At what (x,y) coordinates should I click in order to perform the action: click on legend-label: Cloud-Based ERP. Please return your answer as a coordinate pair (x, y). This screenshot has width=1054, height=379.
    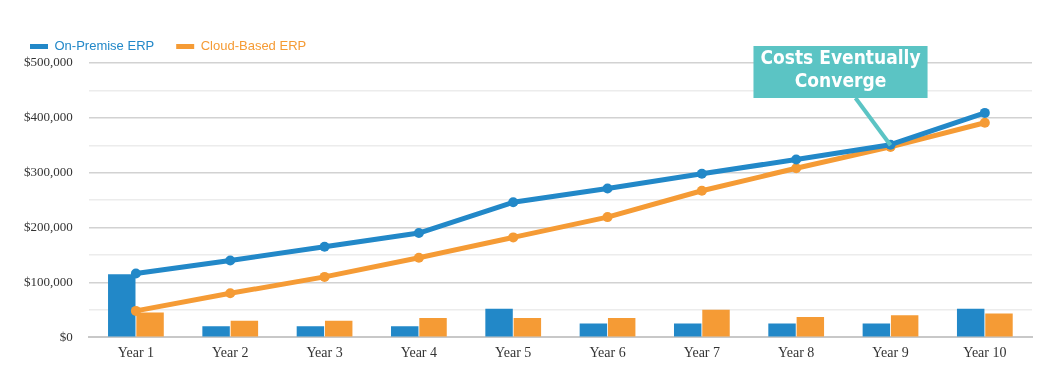
    Looking at the image, I should click on (253, 46).